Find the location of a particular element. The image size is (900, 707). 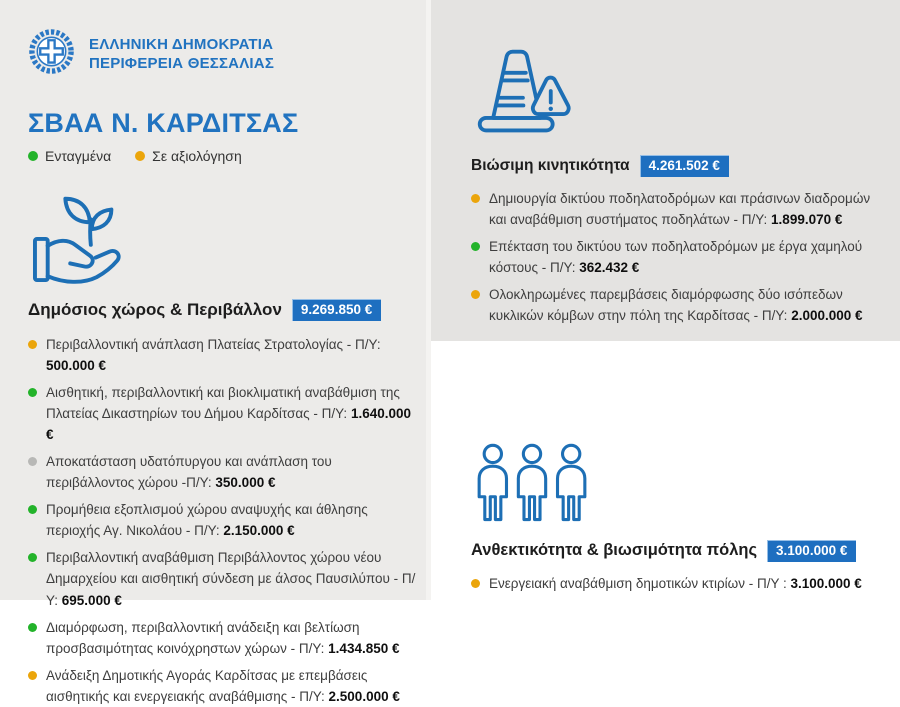

legend-item-evaluation: Σε αξιολόγηση is located at coordinates (188, 156).